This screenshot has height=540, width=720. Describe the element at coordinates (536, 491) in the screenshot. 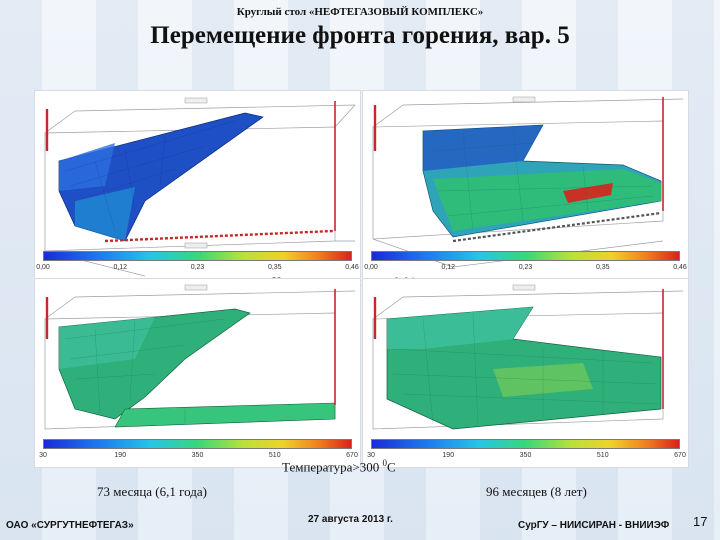

I see `time-label-right: 96 месяцев (8 лет)` at that location.